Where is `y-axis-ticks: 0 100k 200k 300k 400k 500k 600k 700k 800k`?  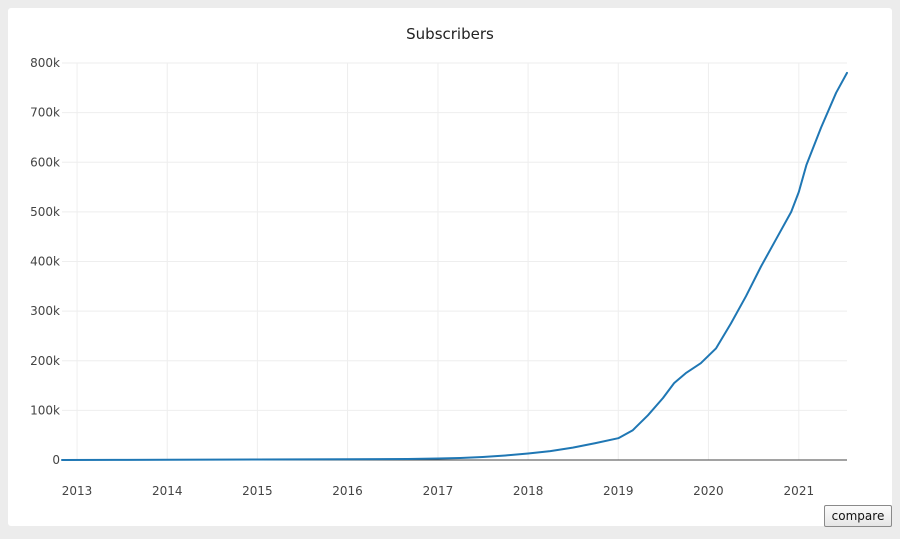 y-axis-ticks: 0 100k 200k 300k 400k 500k 600k 700k 800k is located at coordinates (45, 261).